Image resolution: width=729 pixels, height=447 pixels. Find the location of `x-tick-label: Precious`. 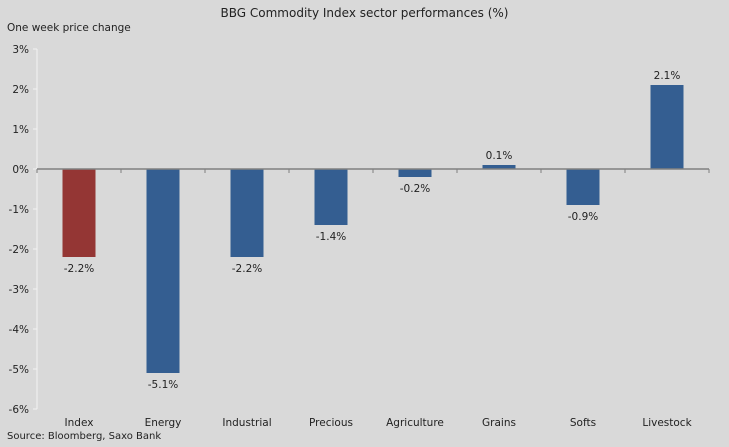

x-tick-label: Precious is located at coordinates (331, 423).